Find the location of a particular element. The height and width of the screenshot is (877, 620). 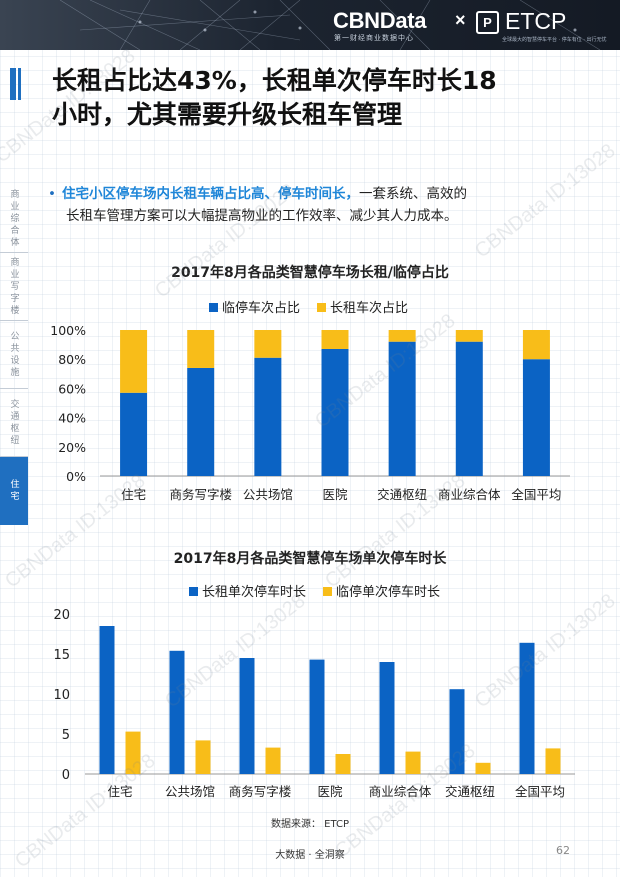

title-accent-bar-thin is located at coordinates (19, 84).